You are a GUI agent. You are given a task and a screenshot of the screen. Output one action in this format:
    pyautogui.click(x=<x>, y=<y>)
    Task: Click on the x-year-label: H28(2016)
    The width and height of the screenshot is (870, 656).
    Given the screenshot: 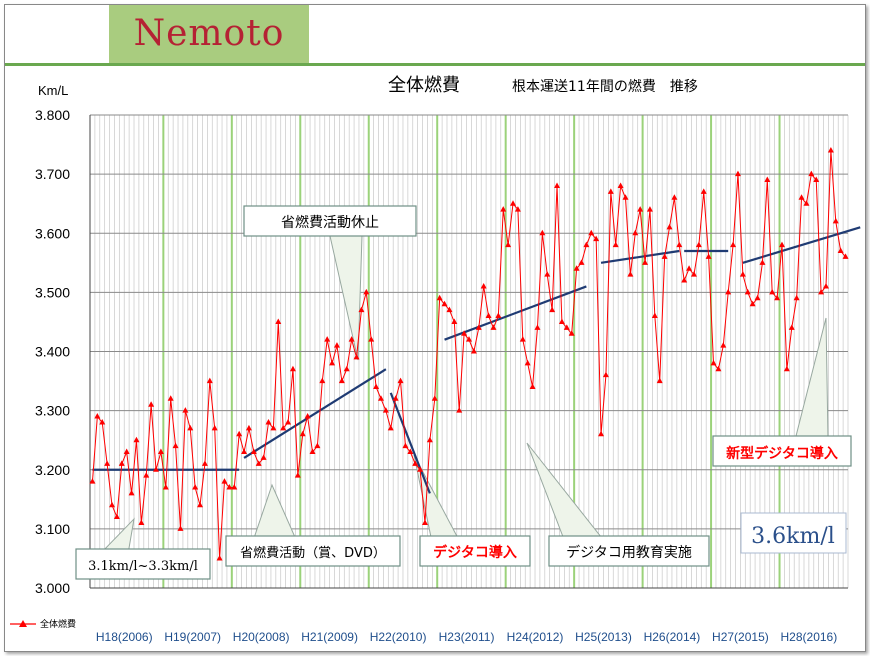 What is the action you would take?
    pyautogui.click(x=809, y=637)
    